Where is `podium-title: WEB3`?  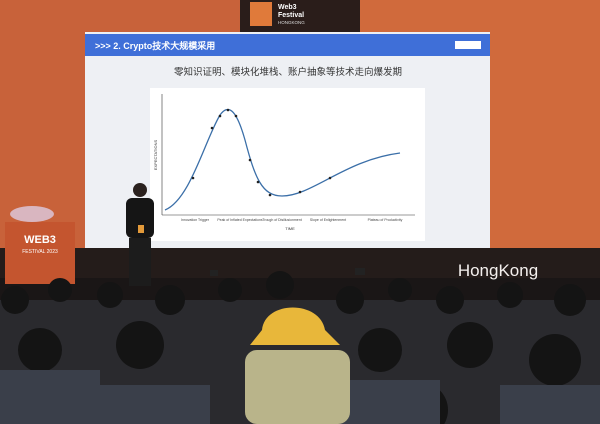 podium-title: WEB3 is located at coordinates (40, 240).